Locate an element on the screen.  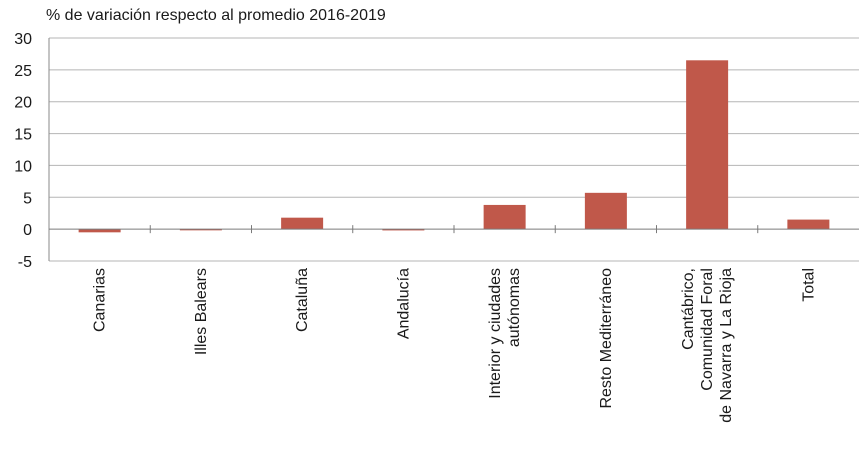
category-label: Comunidad Foral is located at coordinates (707, 329).